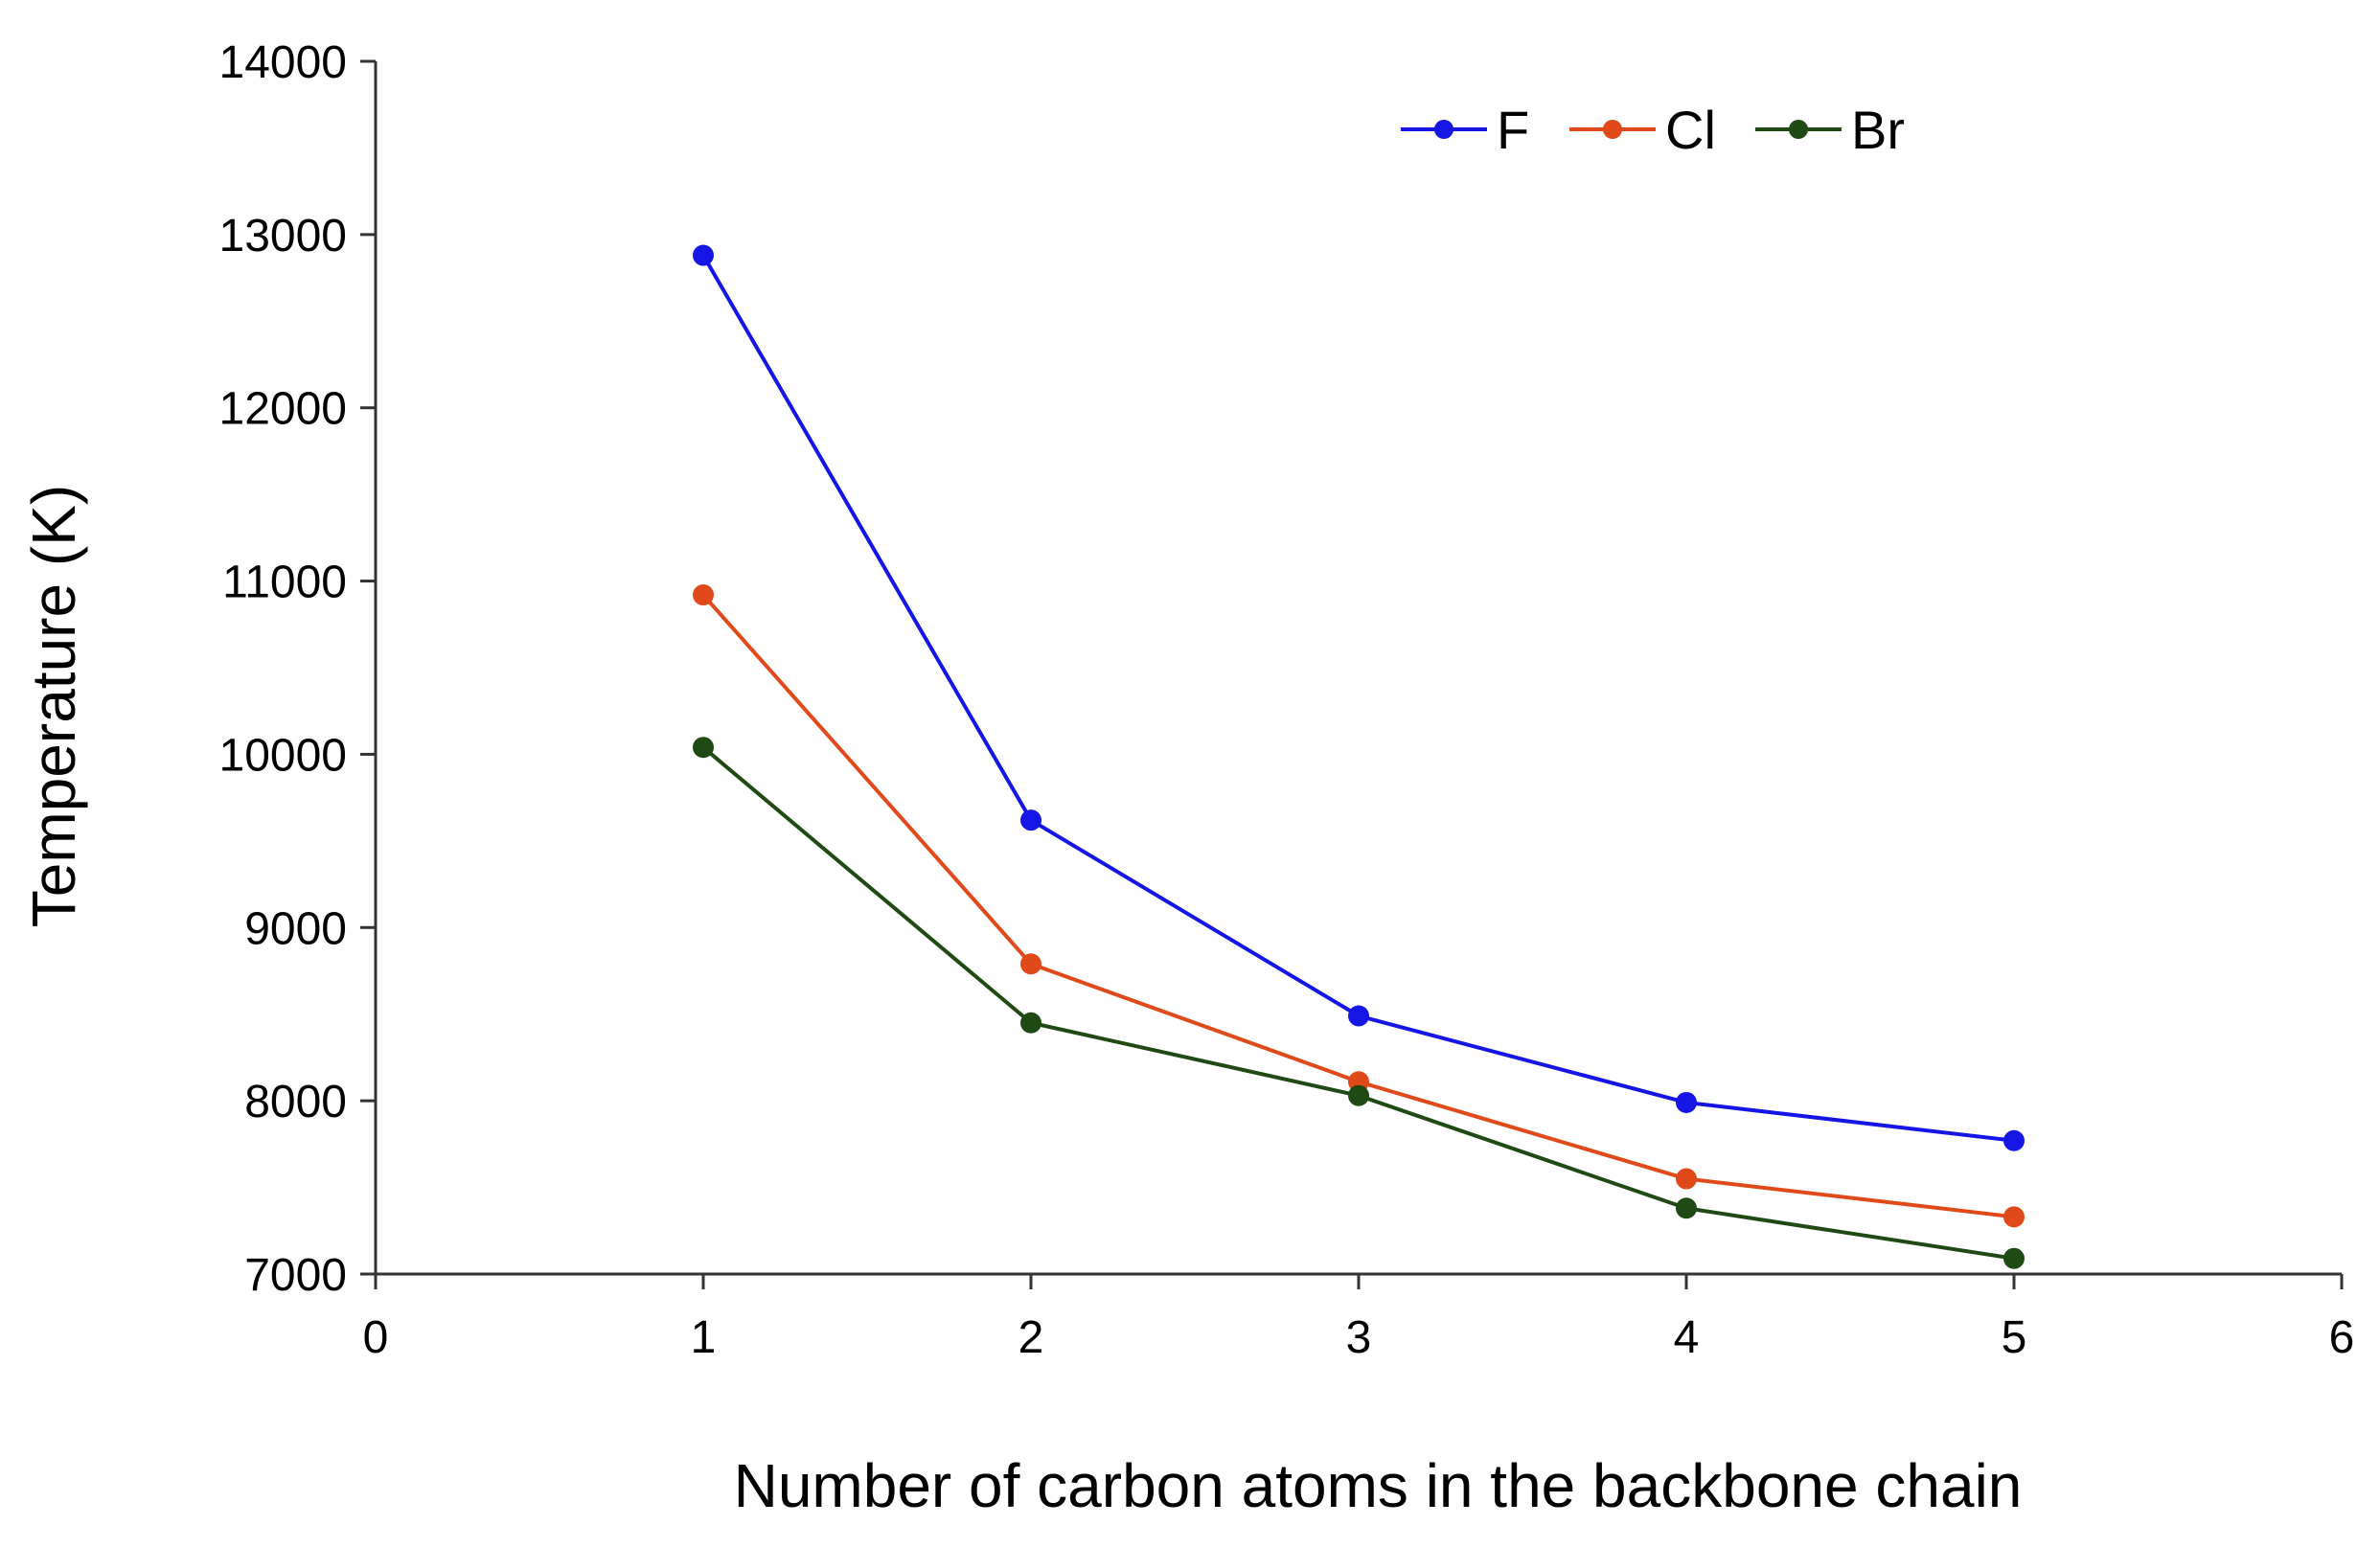  Describe the element at coordinates (295, 1275) in the screenshot. I see `y-tick-label: 7000` at that location.